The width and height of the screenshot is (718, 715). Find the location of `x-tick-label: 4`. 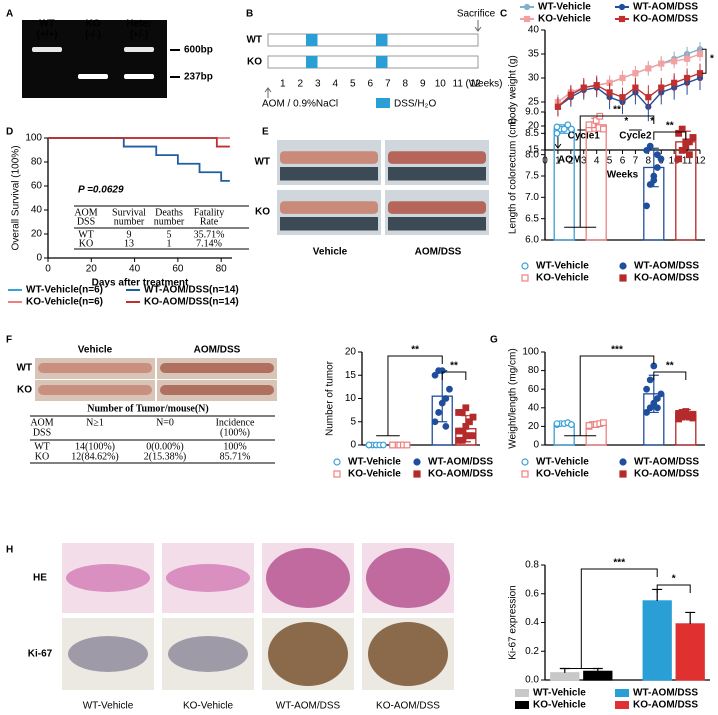

x-tick-label: 4 is located at coordinates (597, 161).